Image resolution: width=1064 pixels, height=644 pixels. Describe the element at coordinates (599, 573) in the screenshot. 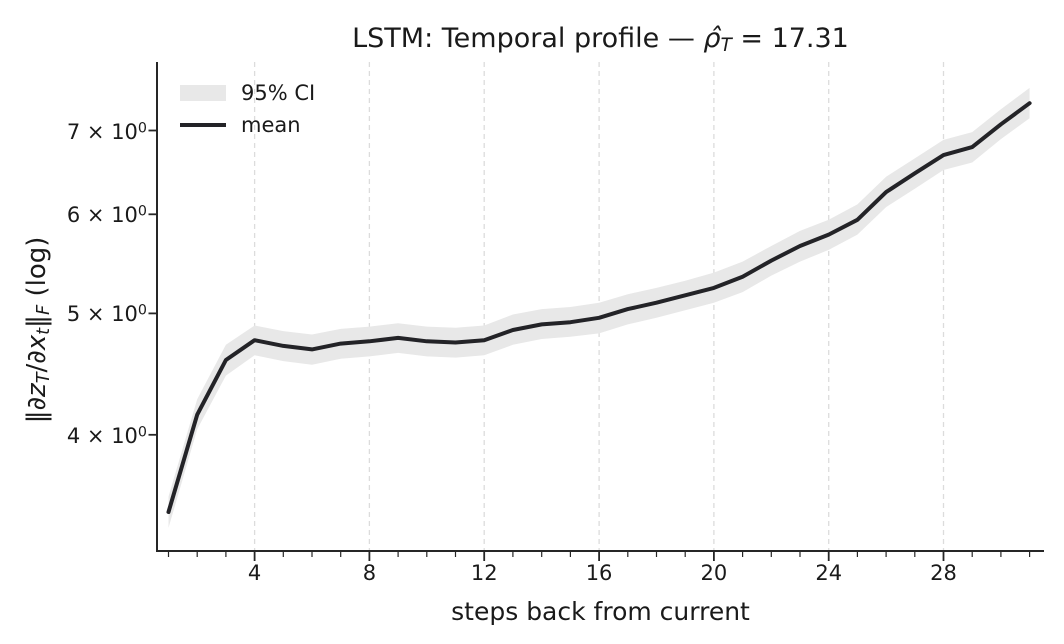

I see `x-tick-label: 16` at that location.